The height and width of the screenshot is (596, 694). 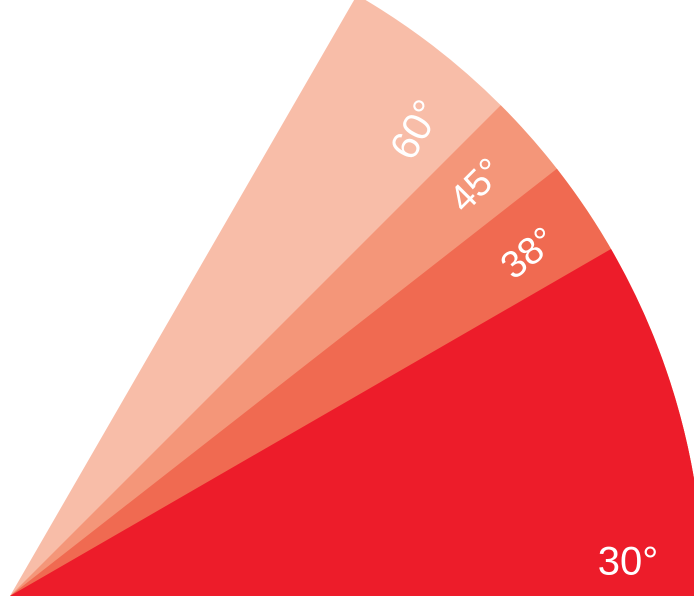 I want to click on label-30-degrees: 30°, so click(x=628, y=562).